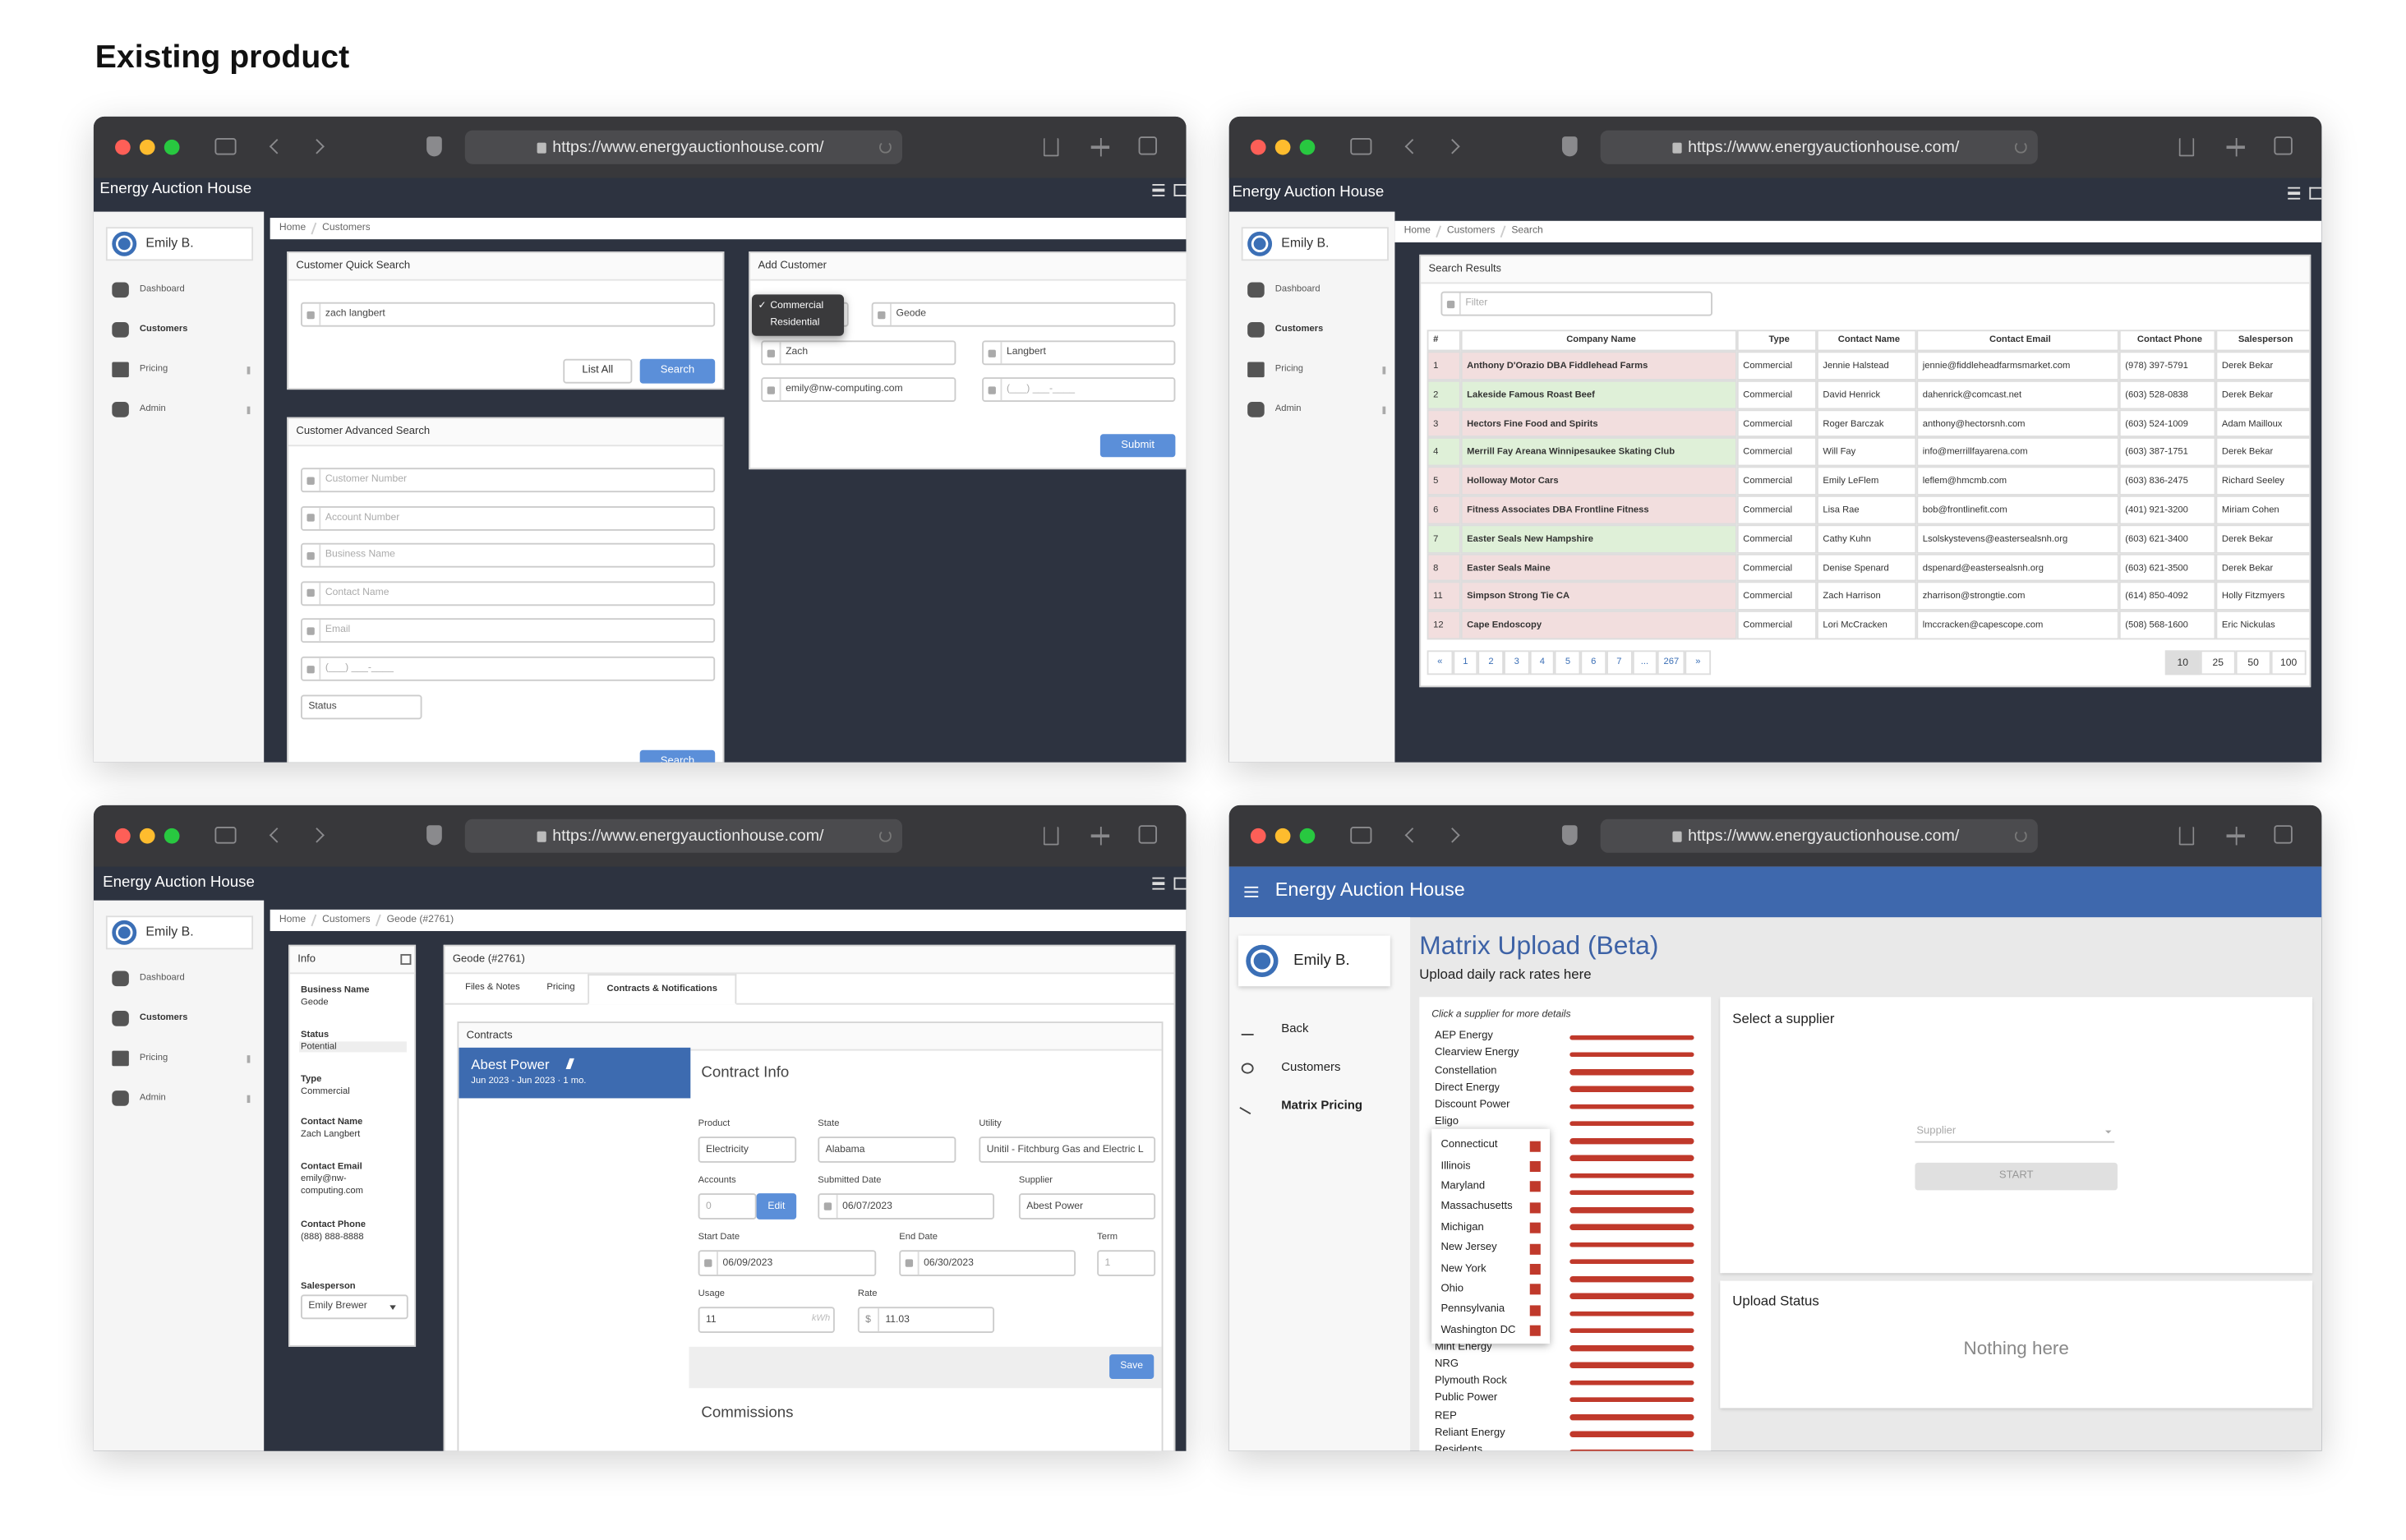 The image size is (2406, 1540). What do you see at coordinates (1542, 662) in the screenshot?
I see `page-button: 4` at bounding box center [1542, 662].